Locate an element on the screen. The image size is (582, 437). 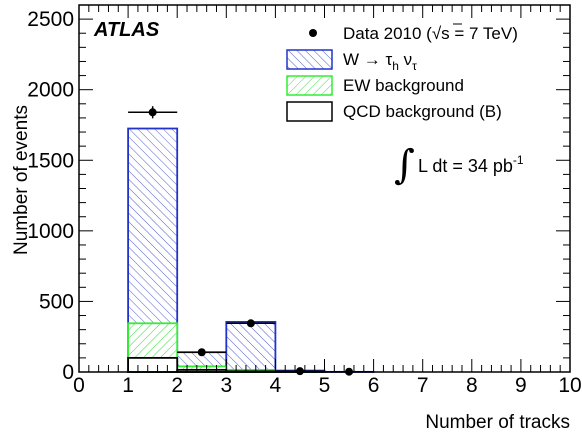
luminosity-annotation: ∫ L dt = 34 pb-1 is located at coordinates (459, 165).